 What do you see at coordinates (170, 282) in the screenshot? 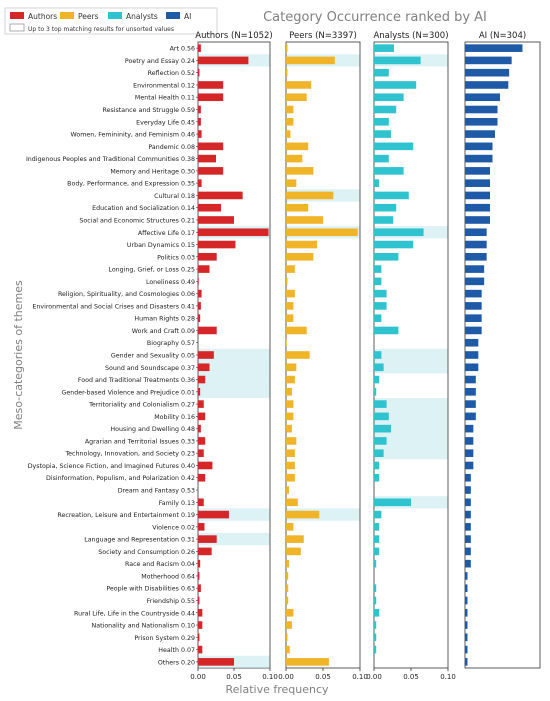
I see `y-tick-label: Loneliness 0.49` at bounding box center [170, 282].